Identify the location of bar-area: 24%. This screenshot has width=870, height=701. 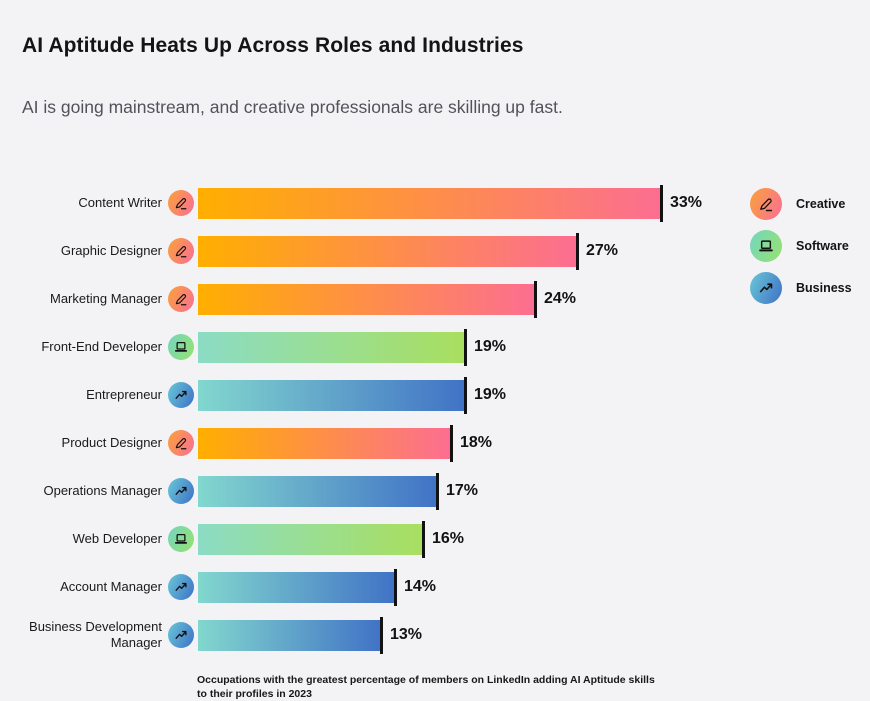
(471, 299).